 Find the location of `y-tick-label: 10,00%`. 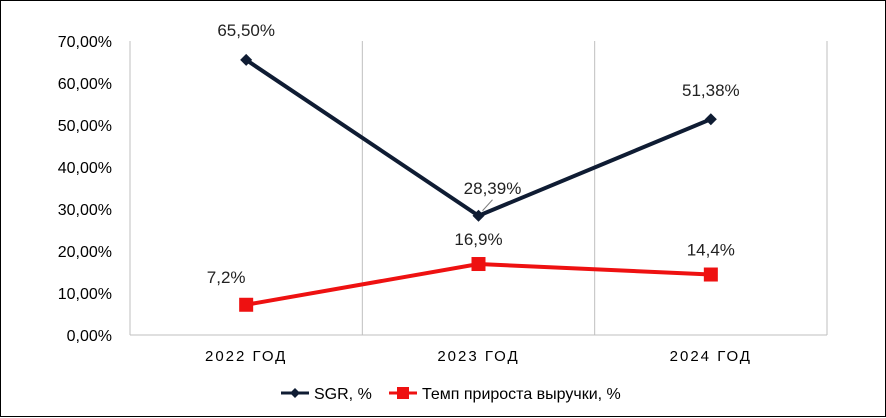

y-tick-label: 10,00% is located at coordinates (85, 294).